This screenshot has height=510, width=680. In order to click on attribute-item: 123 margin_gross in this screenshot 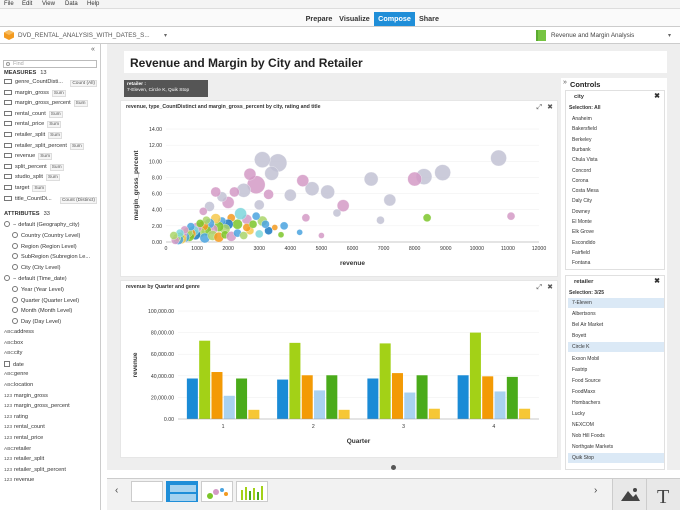, I will do `click(51, 398)`.